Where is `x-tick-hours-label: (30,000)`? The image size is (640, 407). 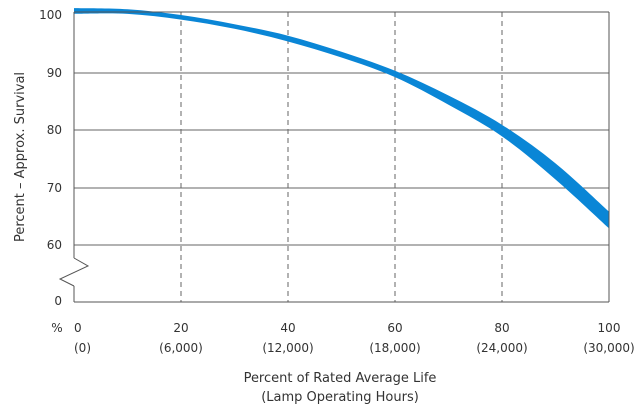
x-tick-hours-label: (30,000) is located at coordinates (608, 348).